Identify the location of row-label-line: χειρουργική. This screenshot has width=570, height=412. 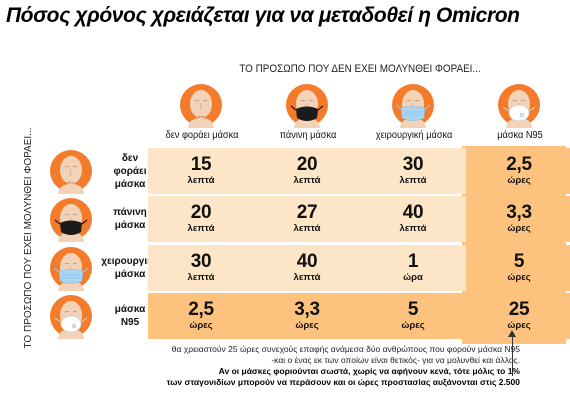
(130, 261).